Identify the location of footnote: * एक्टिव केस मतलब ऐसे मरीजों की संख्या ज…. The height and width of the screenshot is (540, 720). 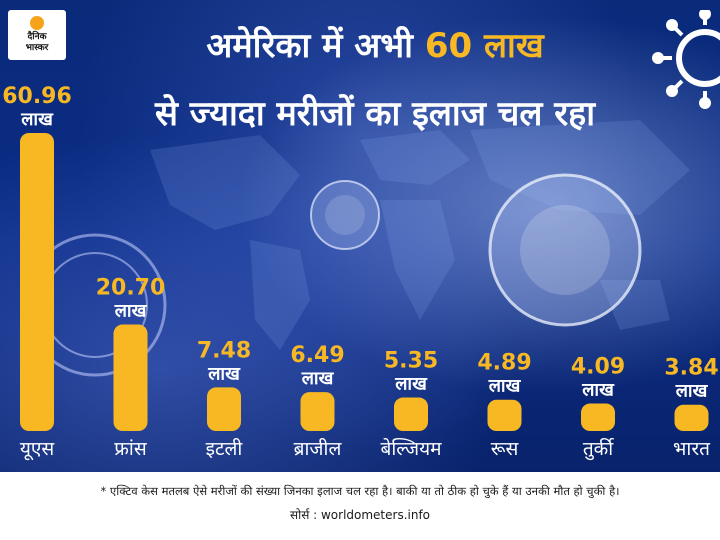
(360, 491).